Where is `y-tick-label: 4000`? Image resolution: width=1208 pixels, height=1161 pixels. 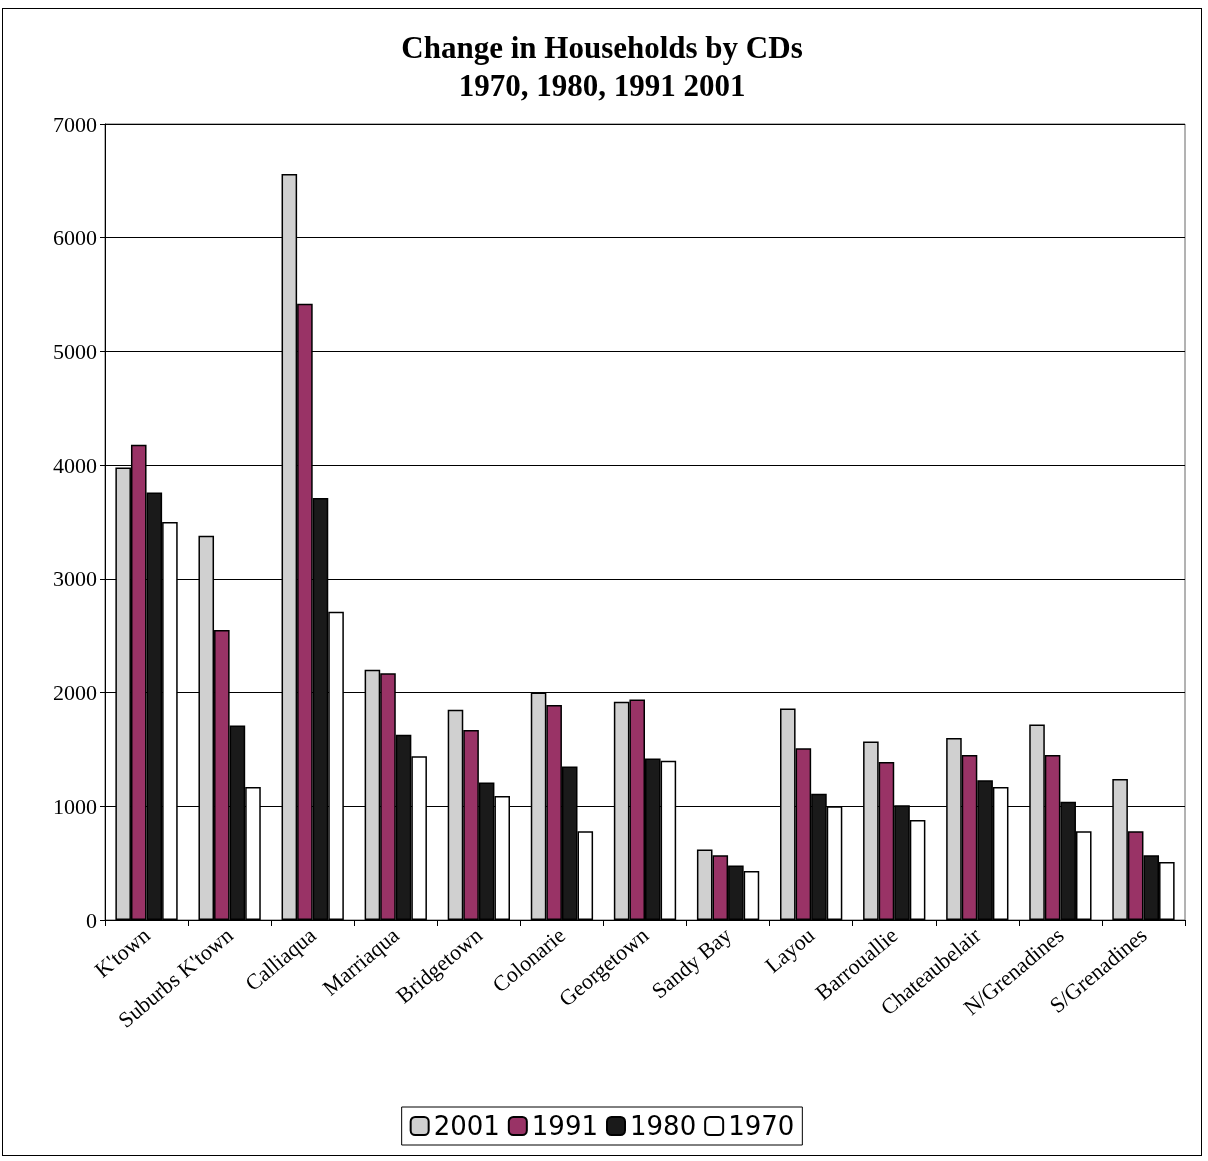 y-tick-label: 4000 is located at coordinates (75, 465).